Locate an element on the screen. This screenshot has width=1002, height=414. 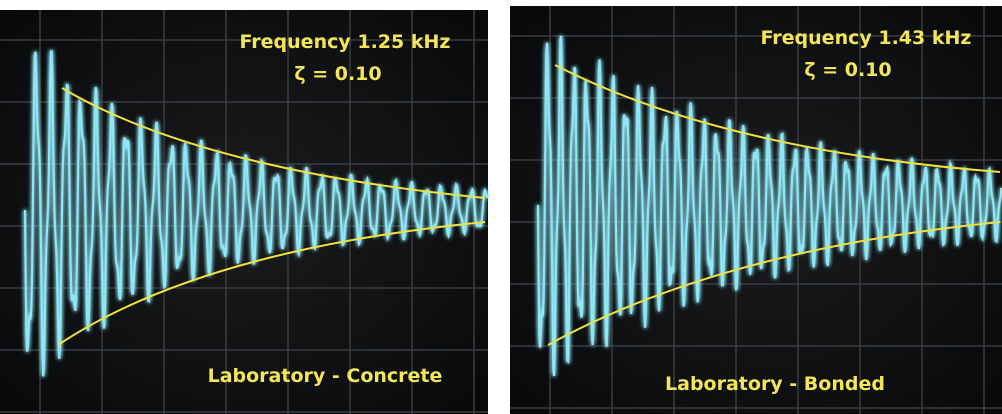
frequency-label: Frequency 1.43 kHz is located at coordinates (866, 38).